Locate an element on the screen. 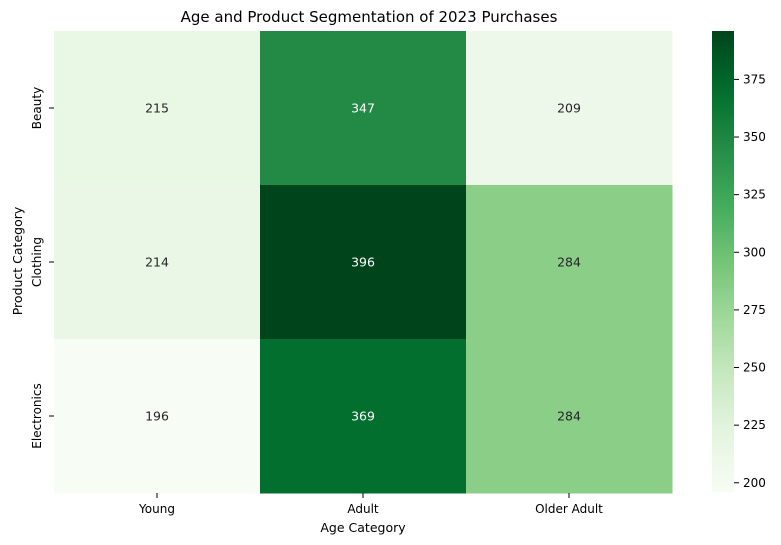 This screenshot has width=781, height=545. heatmap-cell-clothing-adult is located at coordinates (363, 262).